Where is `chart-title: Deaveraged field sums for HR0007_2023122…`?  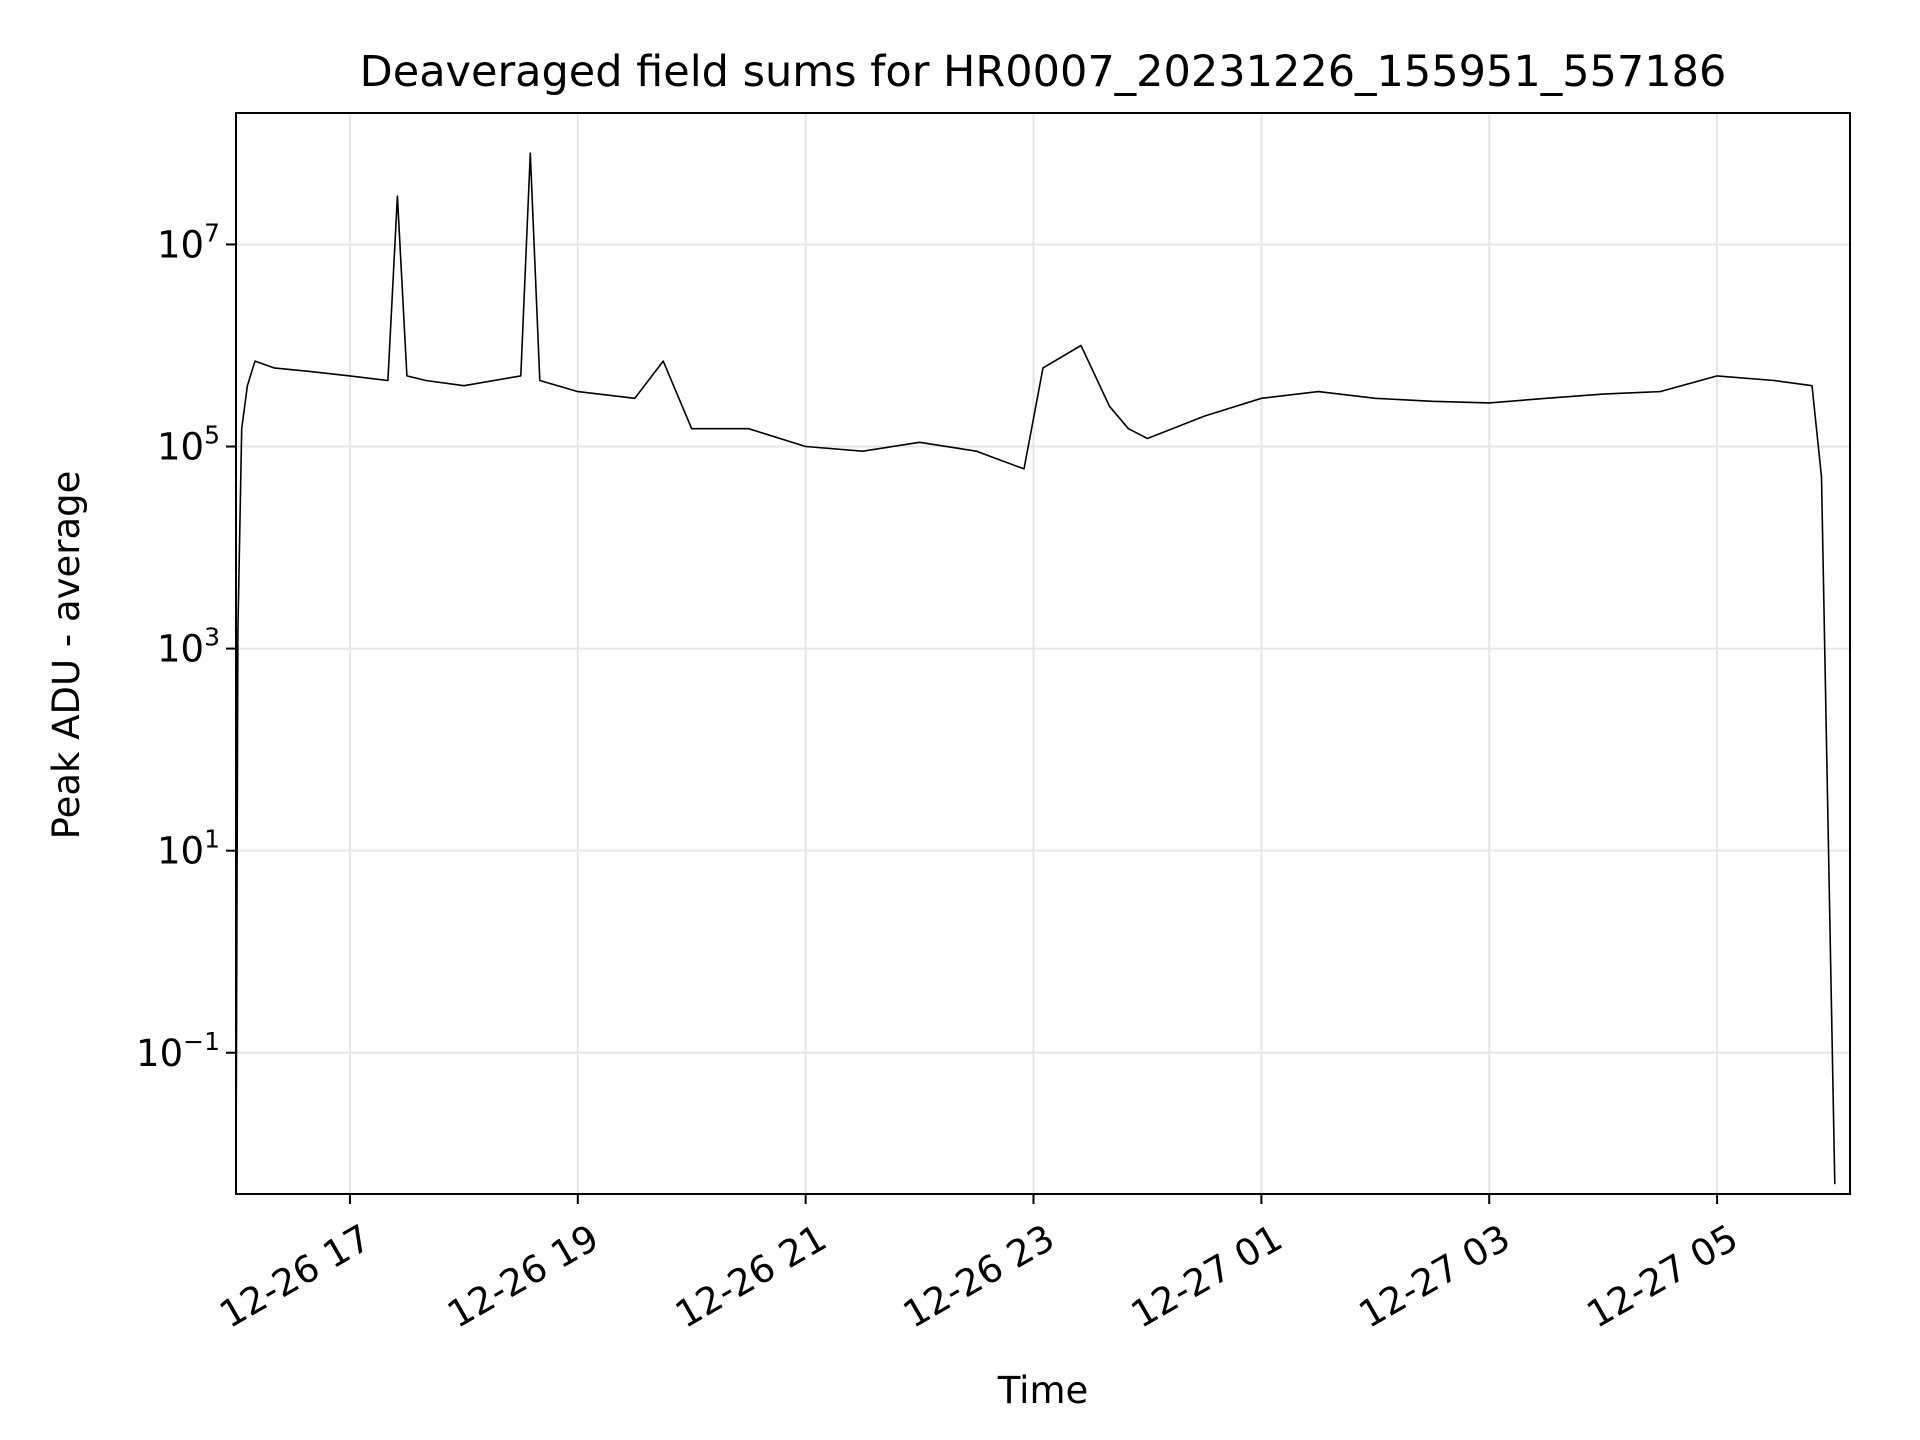
chart-title: Deaveraged field sums for HR0007_2023122… is located at coordinates (1043, 72).